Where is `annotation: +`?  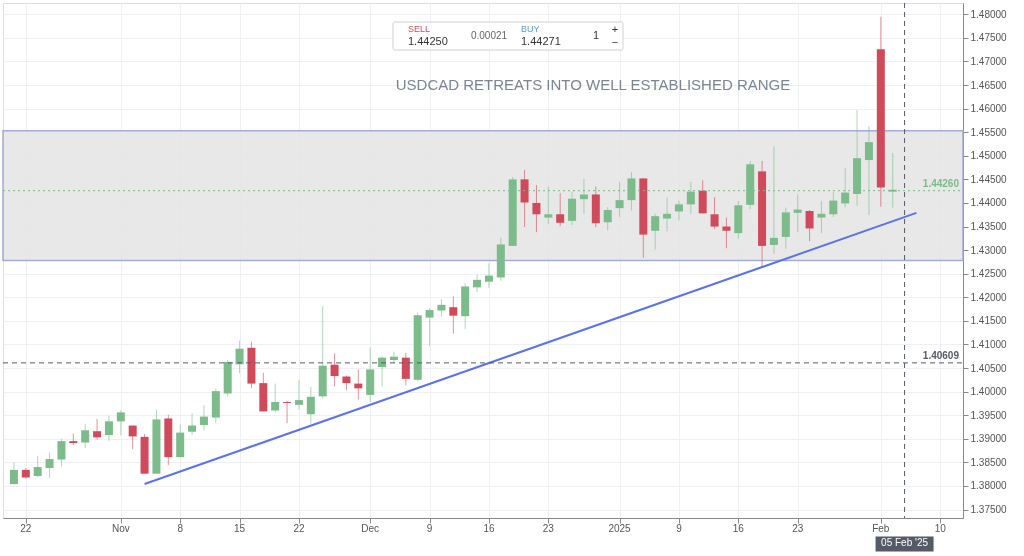 annotation: + is located at coordinates (615, 29).